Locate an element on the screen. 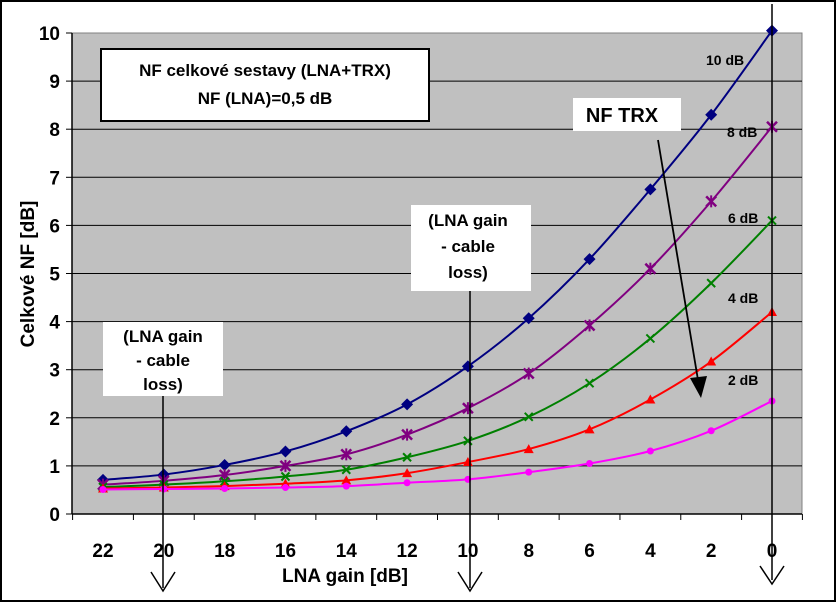 This screenshot has width=836, height=607. series-label: 4 dB is located at coordinates (743, 298).